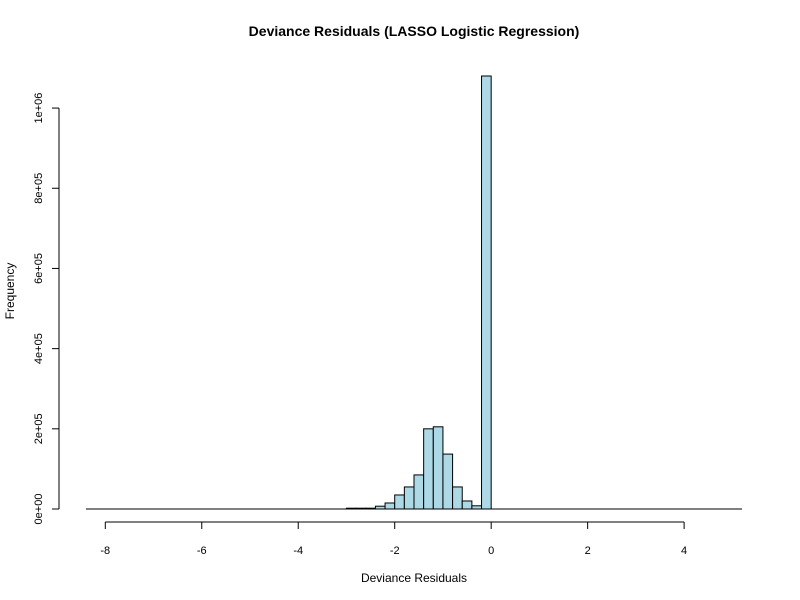  I want to click on x-tick-label-5: 2, so click(588, 551).